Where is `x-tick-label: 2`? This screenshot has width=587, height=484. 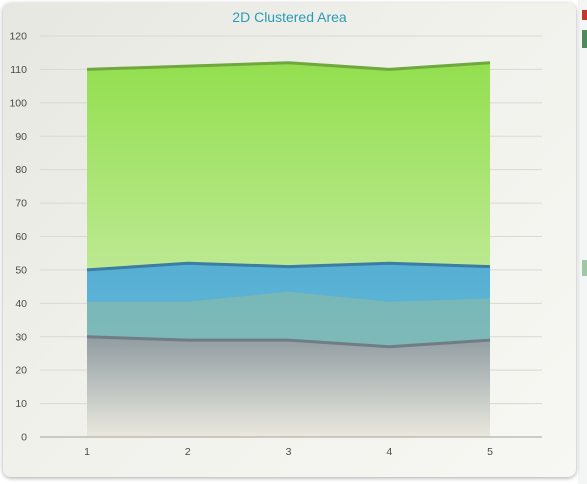
x-tick-label: 2 is located at coordinates (188, 452).